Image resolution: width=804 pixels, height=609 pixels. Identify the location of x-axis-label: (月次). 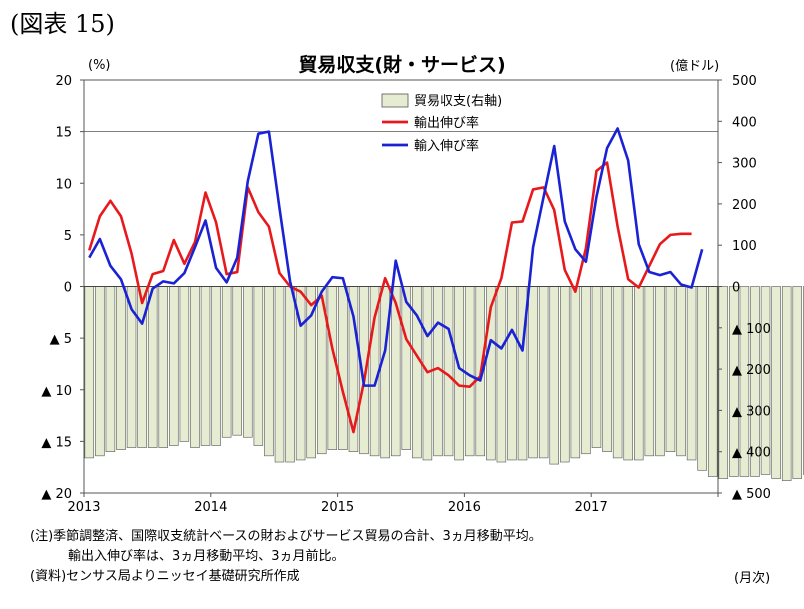
(752, 578).